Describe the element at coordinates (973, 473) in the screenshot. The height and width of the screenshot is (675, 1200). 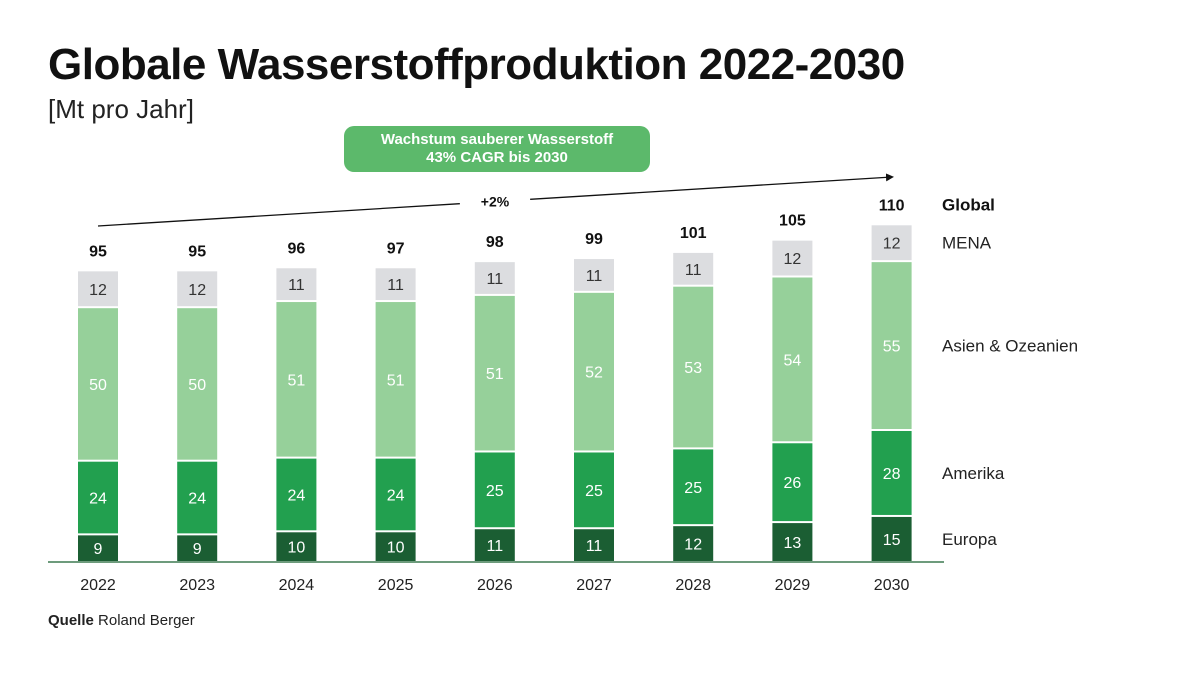
I see `legend-label-amerika: Amerika` at that location.